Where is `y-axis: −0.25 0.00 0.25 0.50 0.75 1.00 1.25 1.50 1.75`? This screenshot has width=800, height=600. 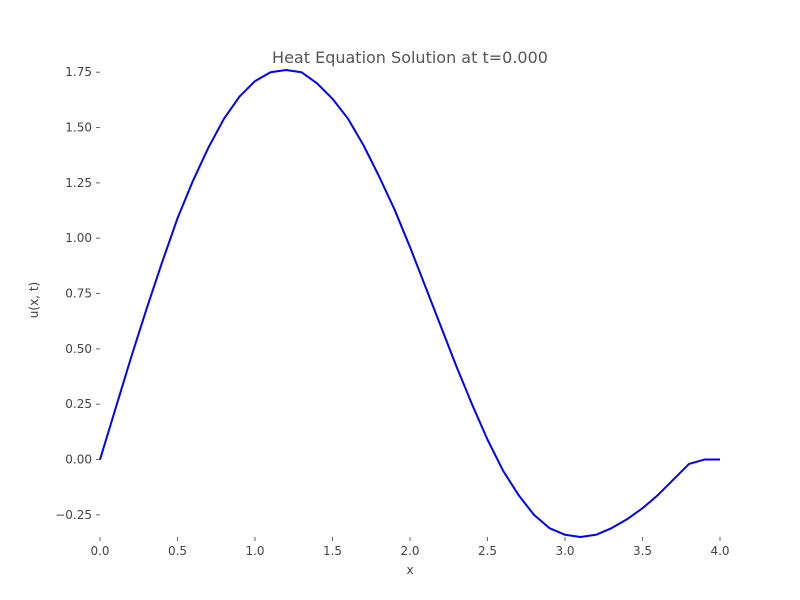
y-axis: −0.25 0.00 0.25 0.50 0.75 1.00 1.25 1.50 1.75 is located at coordinates (77, 293).